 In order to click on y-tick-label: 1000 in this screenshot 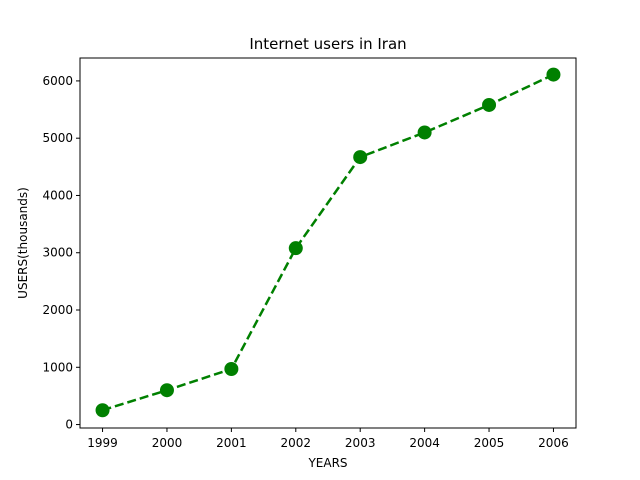, I will do `click(57, 367)`.